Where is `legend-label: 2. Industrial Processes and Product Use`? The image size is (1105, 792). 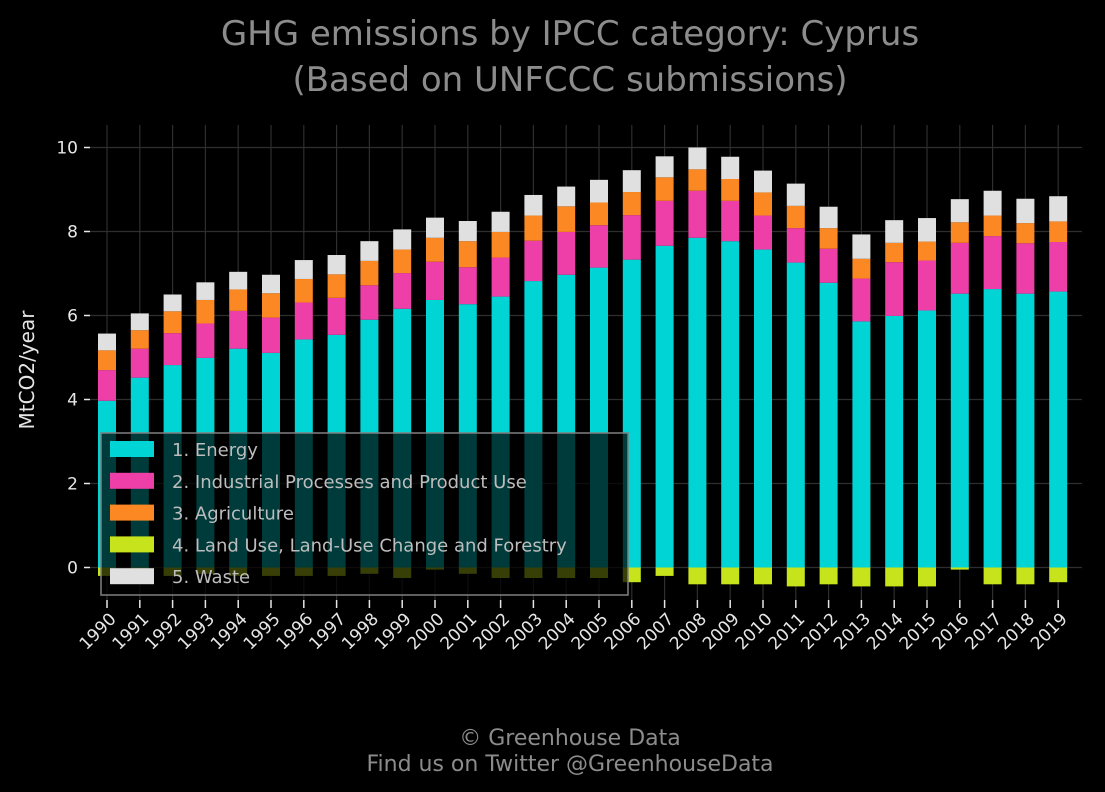 legend-label: 2. Industrial Processes and Product Use is located at coordinates (349, 482).